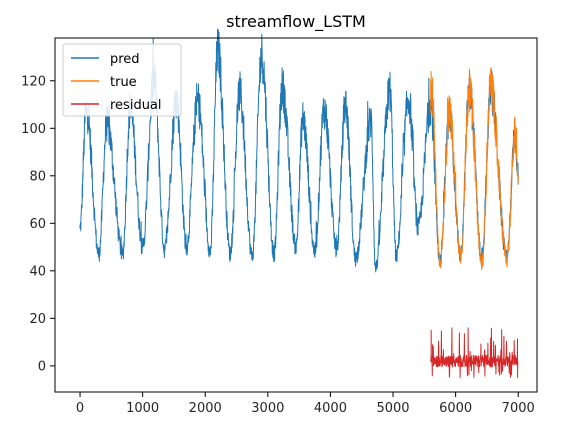 This screenshot has height=434, width=568. What do you see at coordinates (392, 408) in the screenshot?
I see `x-tick-label: 5000` at bounding box center [392, 408].